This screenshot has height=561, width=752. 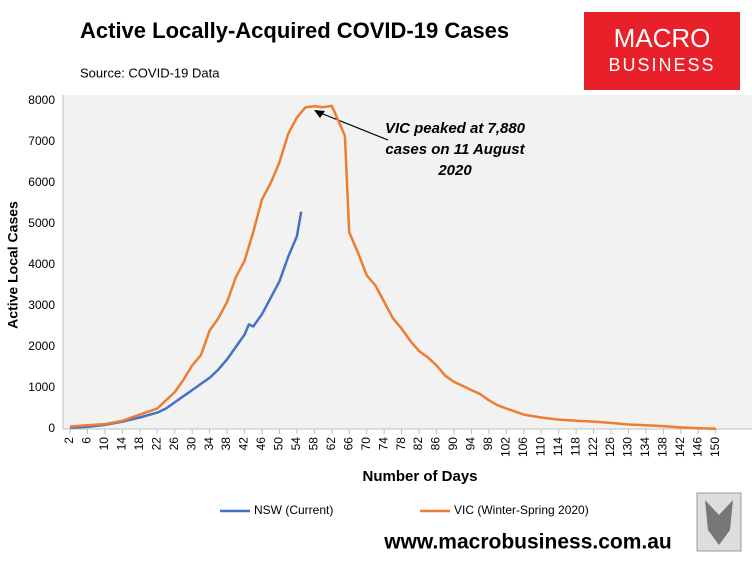 What do you see at coordinates (680, 447) in the screenshot?
I see `x-tick-label: 142` at bounding box center [680, 447].